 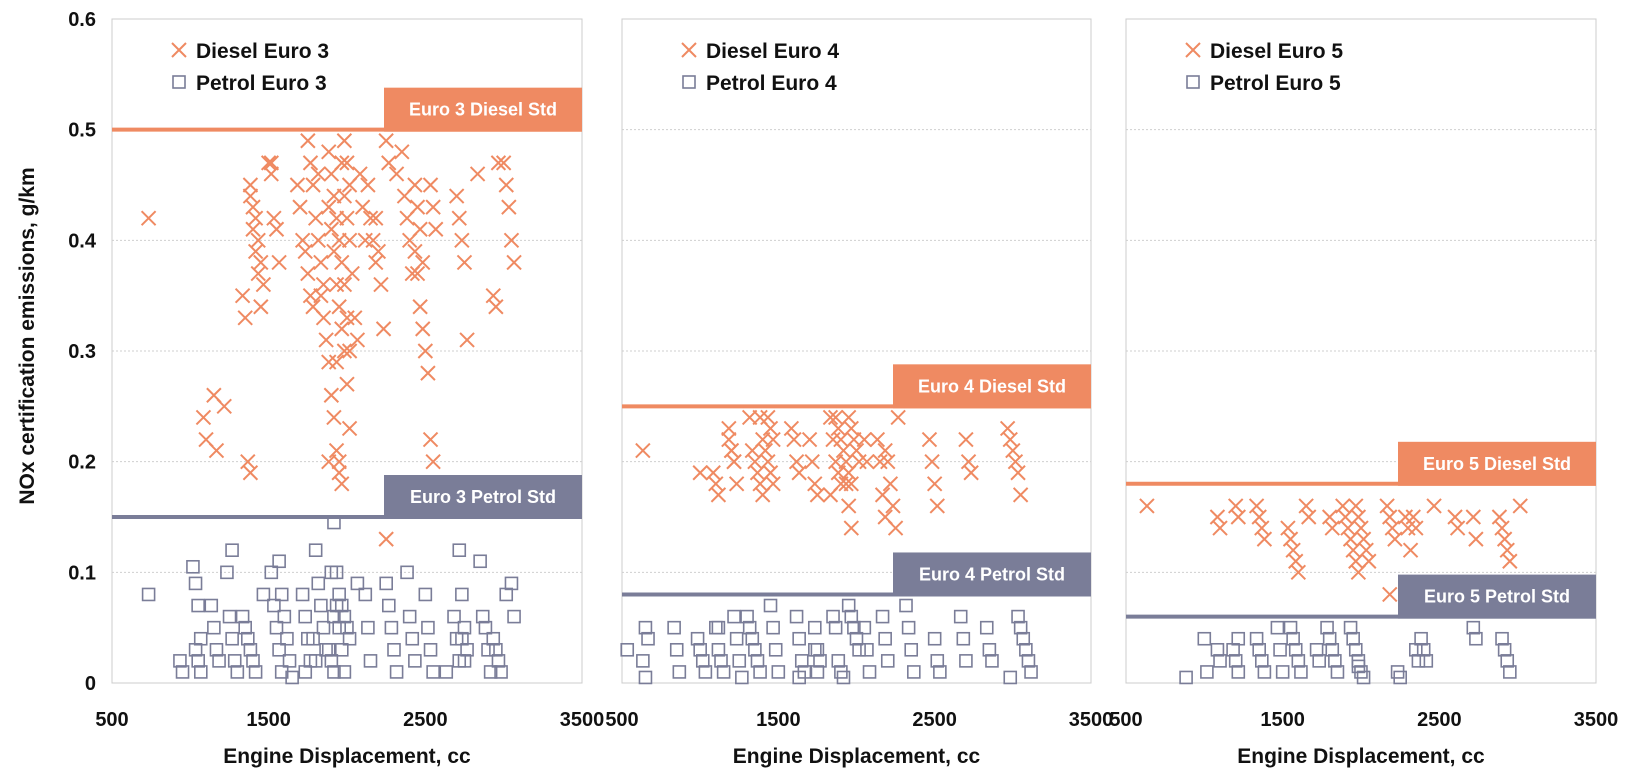 I want to click on x-axis-title: Engine Displacement, cc, so click(x=857, y=756).